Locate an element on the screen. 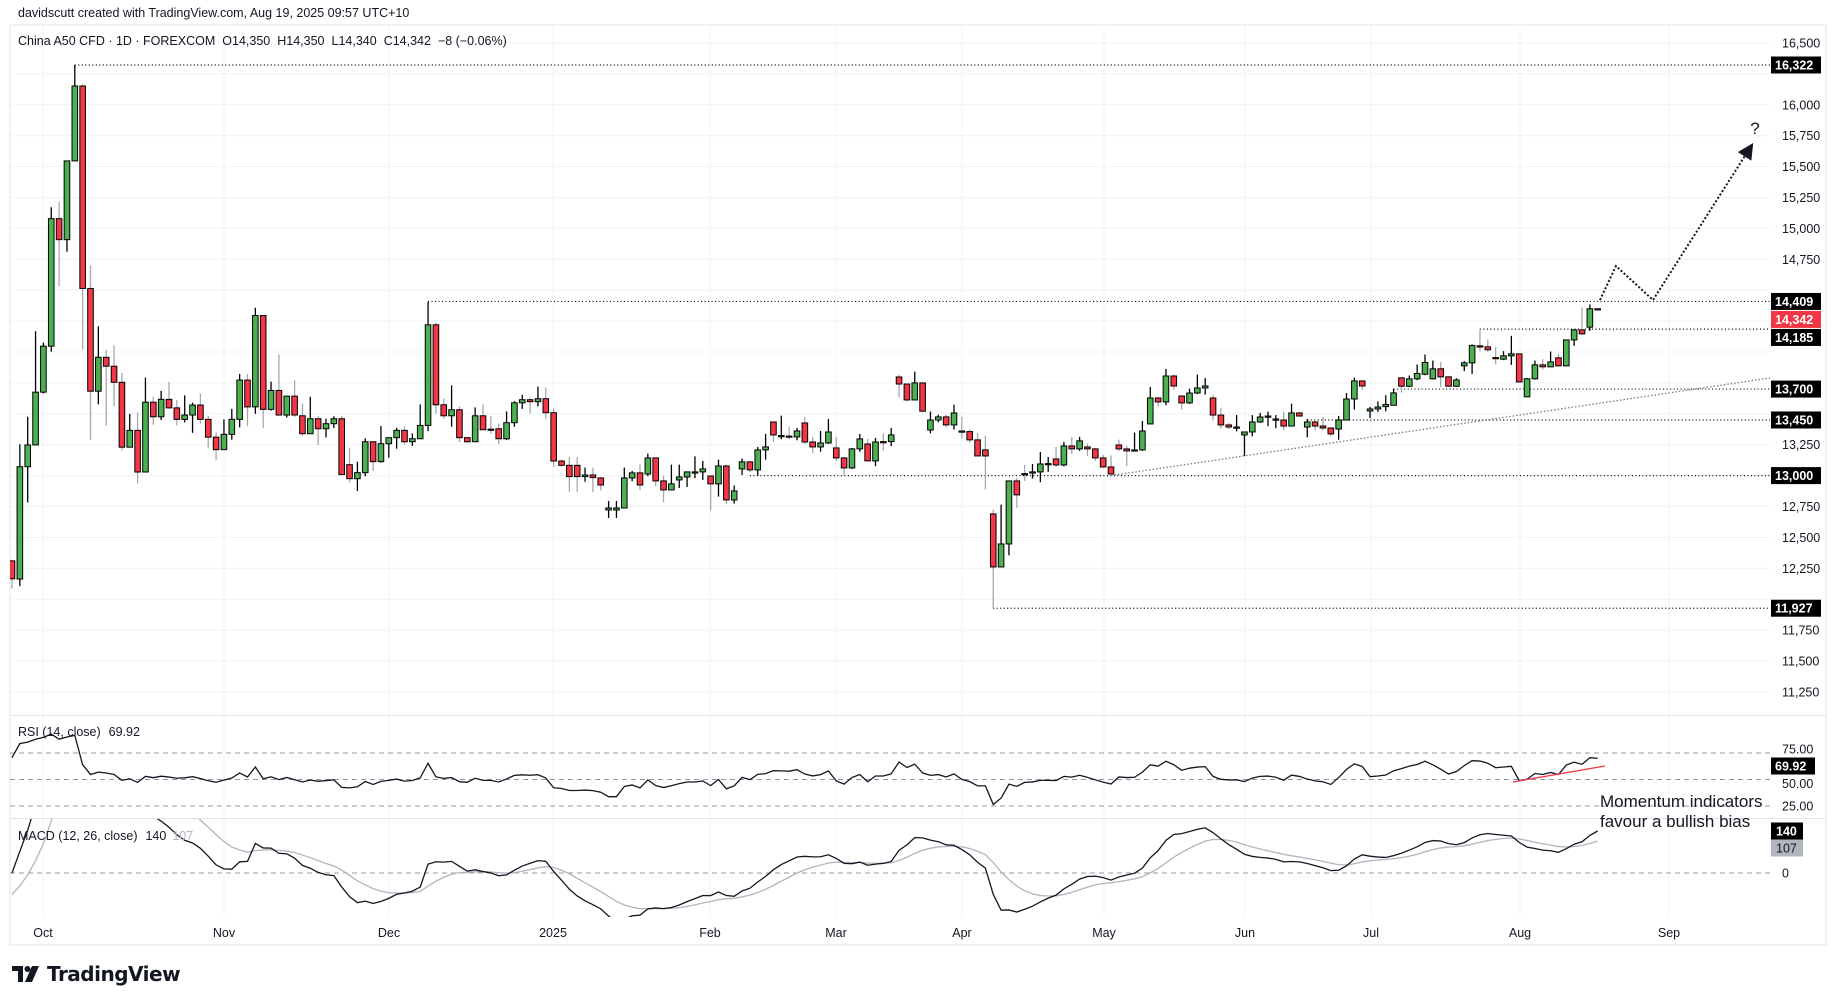 The height and width of the screenshot is (1006, 1835). legend-symbol: China A50 CFD · 1D · FOREXCOM is located at coordinates (117, 41).